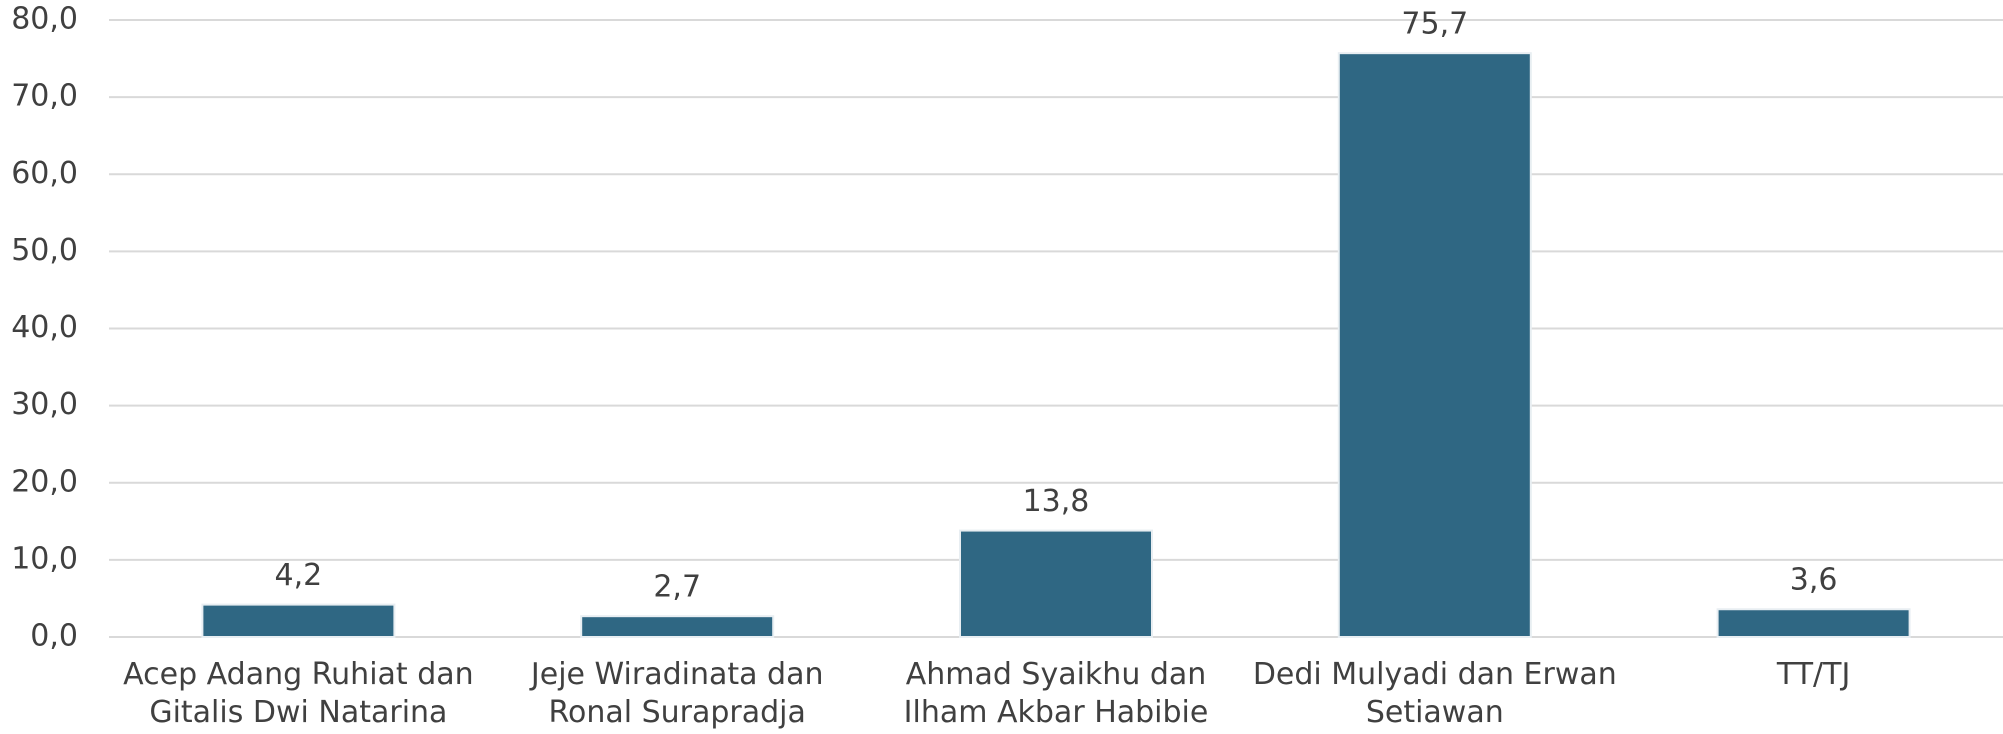 The height and width of the screenshot is (734, 2003). Describe the element at coordinates (54, 636) in the screenshot. I see `y-tick-label: 0,0` at that location.